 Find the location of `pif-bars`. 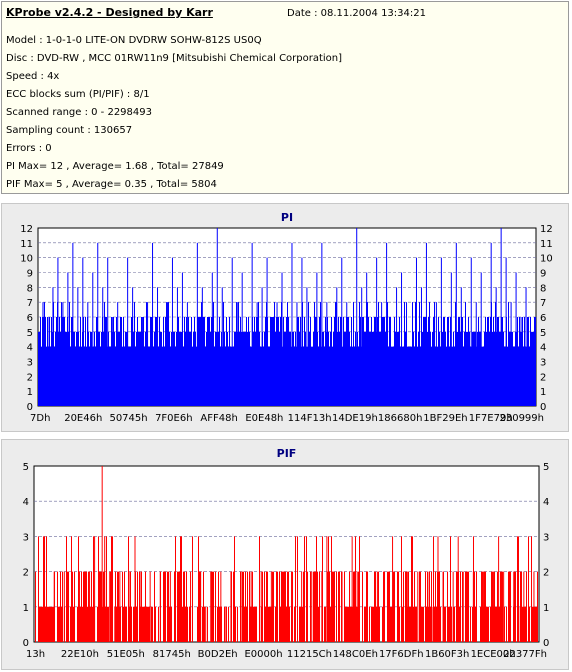

pif-bars is located at coordinates (286, 589).